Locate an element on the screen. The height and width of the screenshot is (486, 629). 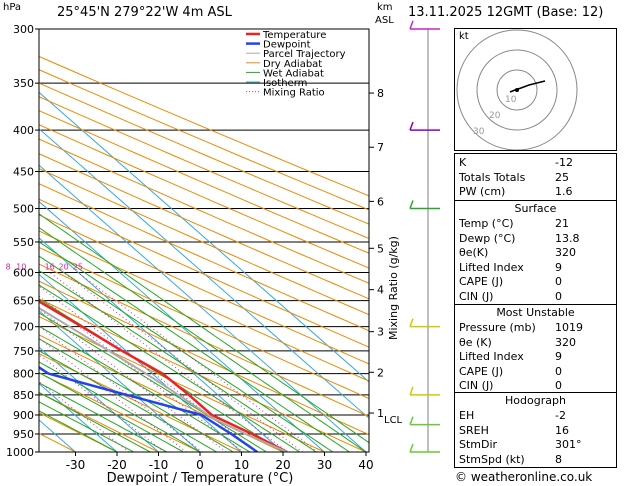
pressure-tick-label: 950 is located at coordinates (23, 434).